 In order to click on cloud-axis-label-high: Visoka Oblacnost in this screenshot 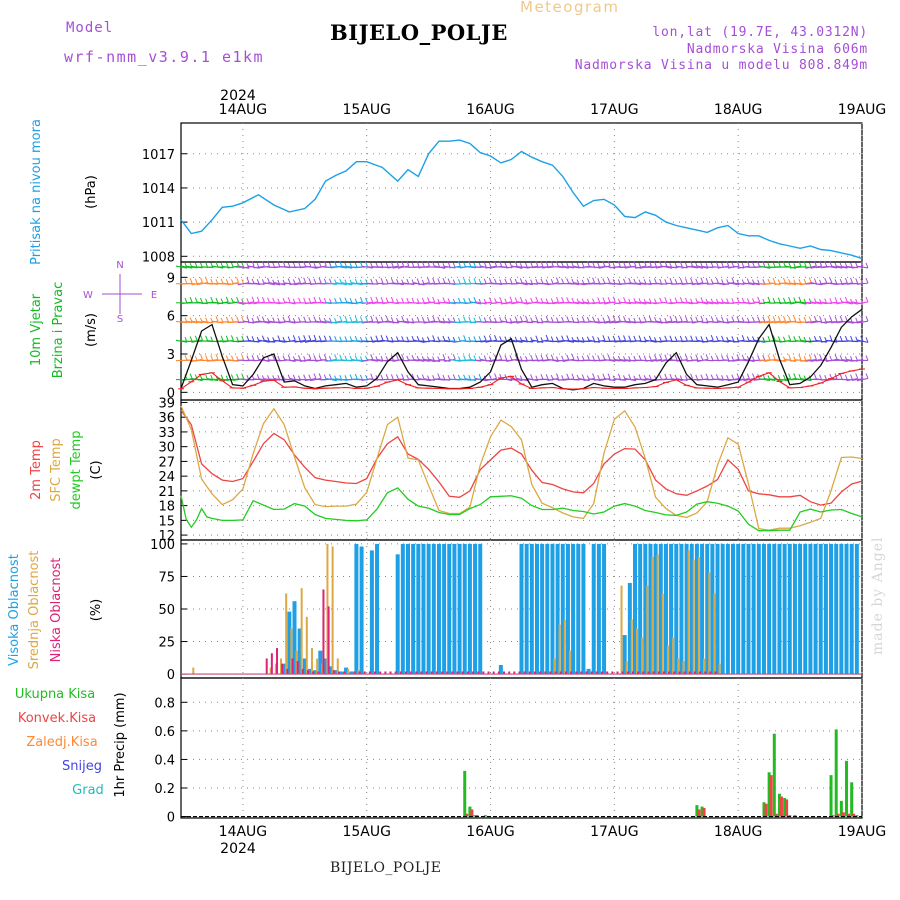, I will do `click(14, 610)`.